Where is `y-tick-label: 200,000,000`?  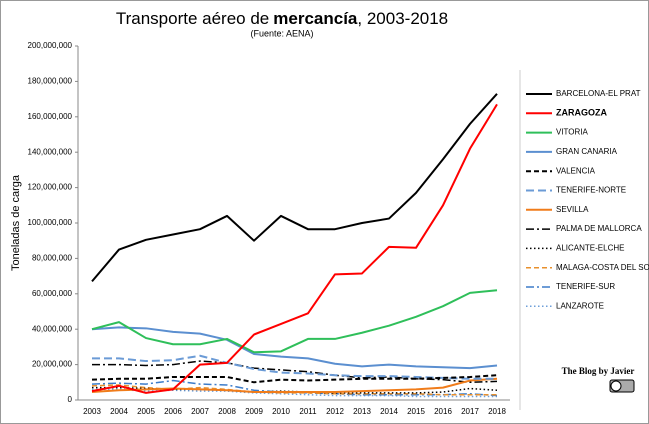 y-tick-label: 200,000,000 is located at coordinates (50, 45).